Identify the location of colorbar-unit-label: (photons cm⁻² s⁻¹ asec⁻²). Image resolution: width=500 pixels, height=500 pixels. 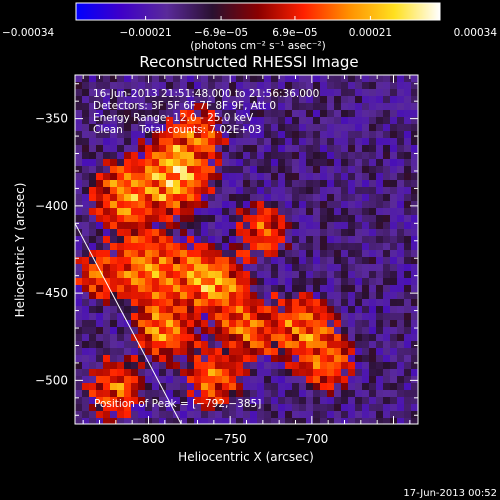
(257, 46).